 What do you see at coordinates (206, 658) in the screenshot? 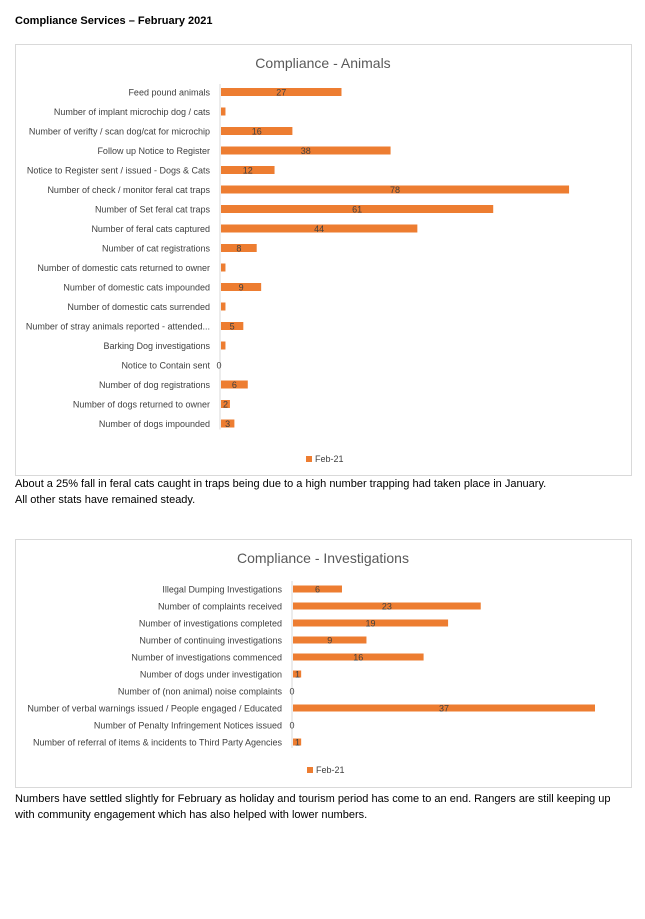
I see `category-label: Number of investigations commenced` at bounding box center [206, 658].